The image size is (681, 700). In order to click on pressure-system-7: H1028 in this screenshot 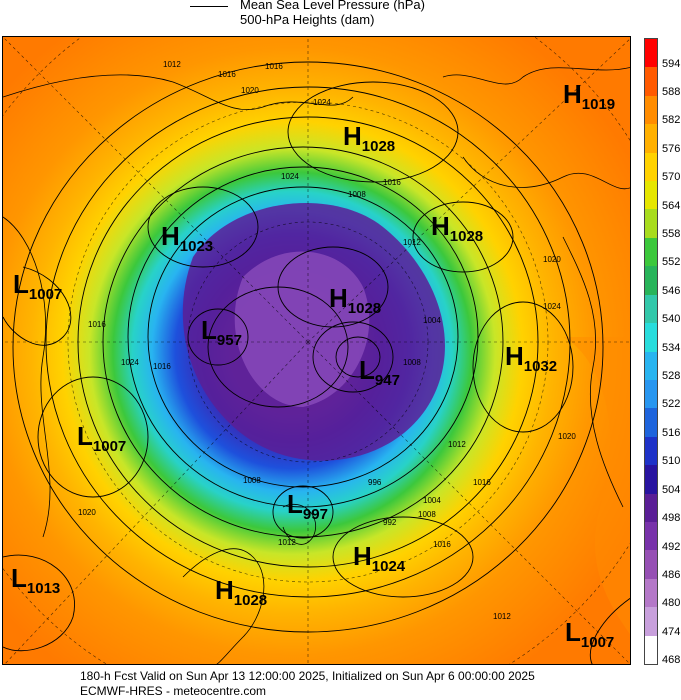, I will do `click(355, 300)`.